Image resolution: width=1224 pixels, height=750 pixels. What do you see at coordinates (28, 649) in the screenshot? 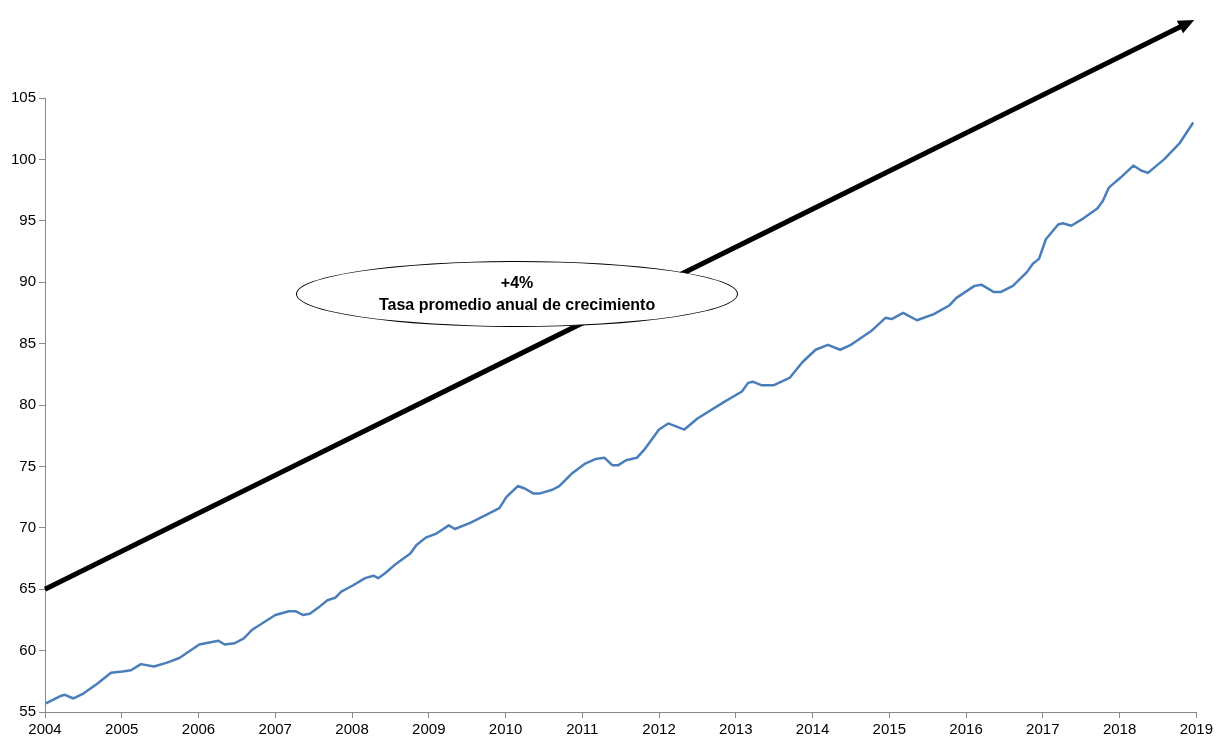
I see `y-tick-label: 60` at bounding box center [28, 649].